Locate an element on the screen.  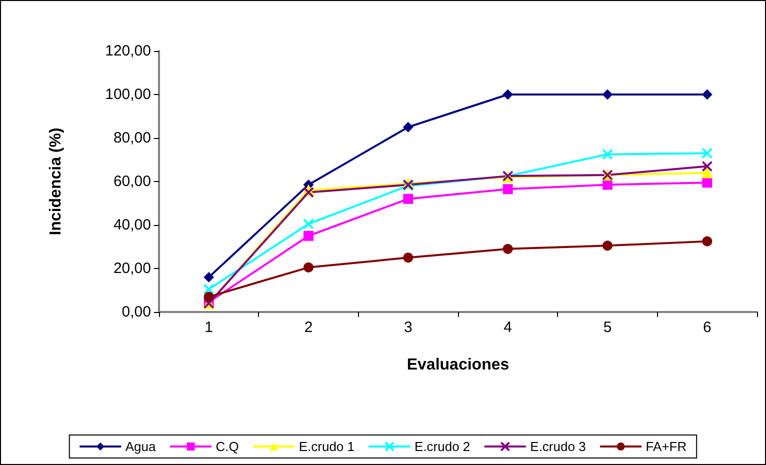
y-tick-label: 20,00 is located at coordinates (132, 268).